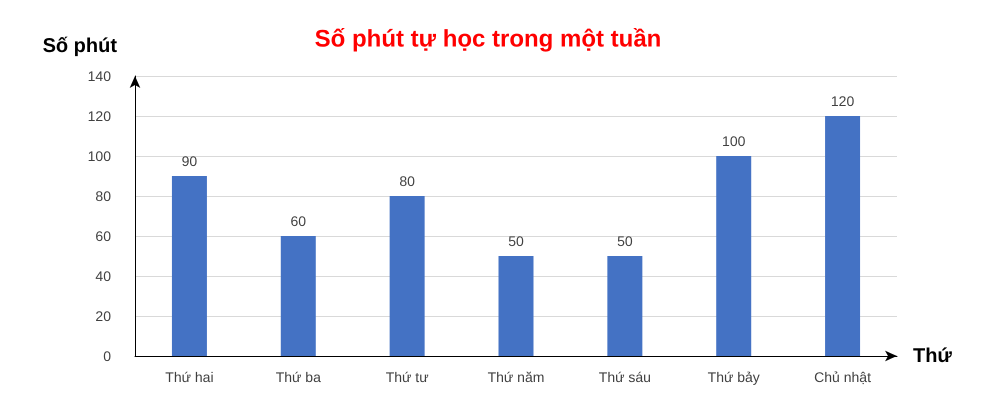 Image resolution: width=994 pixels, height=410 pixels. I want to click on x-axis-title: Thứ, so click(932, 356).